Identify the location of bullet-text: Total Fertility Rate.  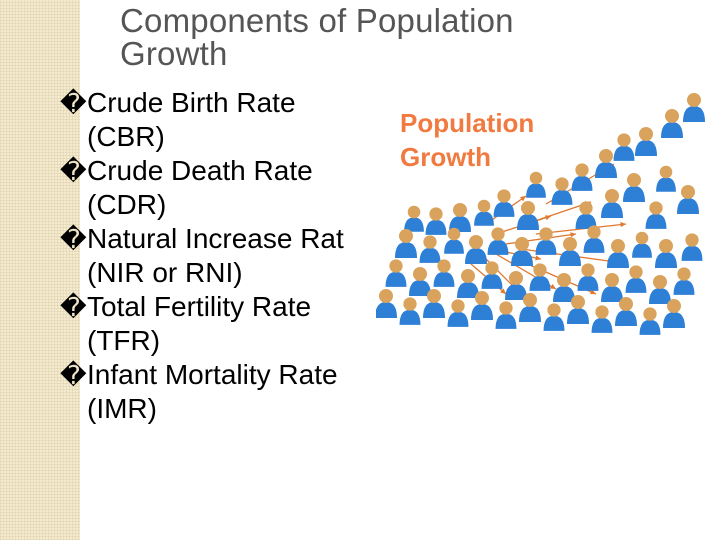
(199, 306).